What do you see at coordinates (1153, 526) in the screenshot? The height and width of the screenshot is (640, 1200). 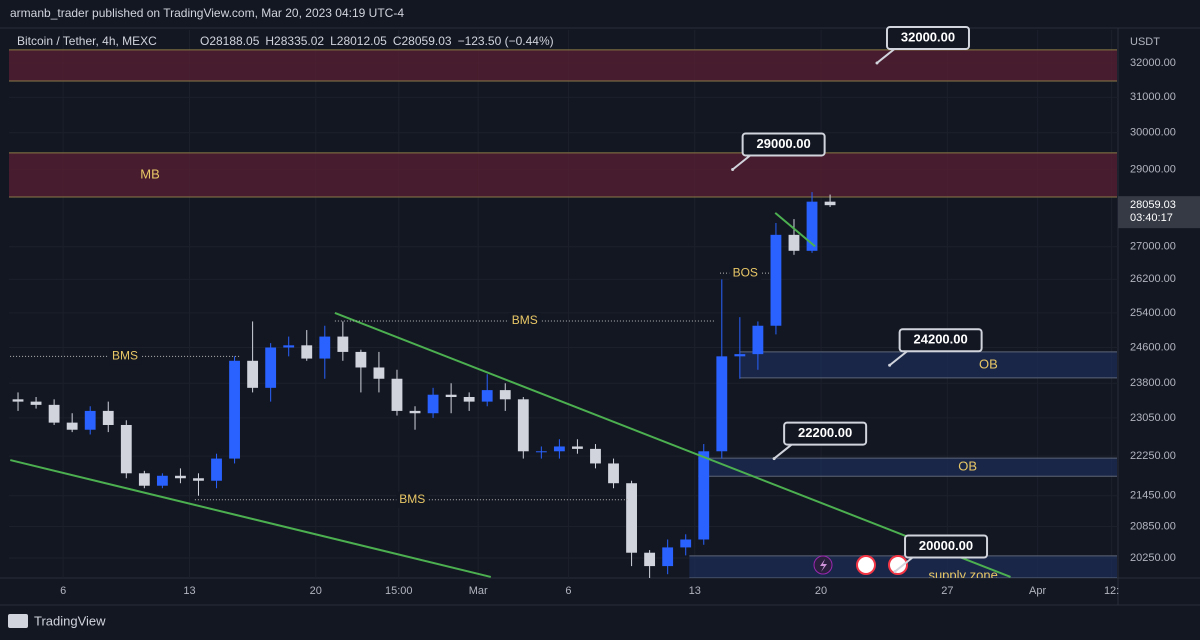 I see `y-tick-label: 20850.00` at bounding box center [1153, 526].